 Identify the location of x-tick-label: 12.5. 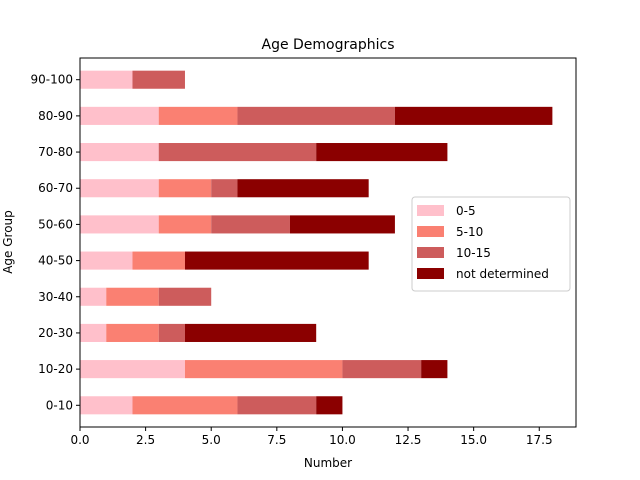
(408, 440).